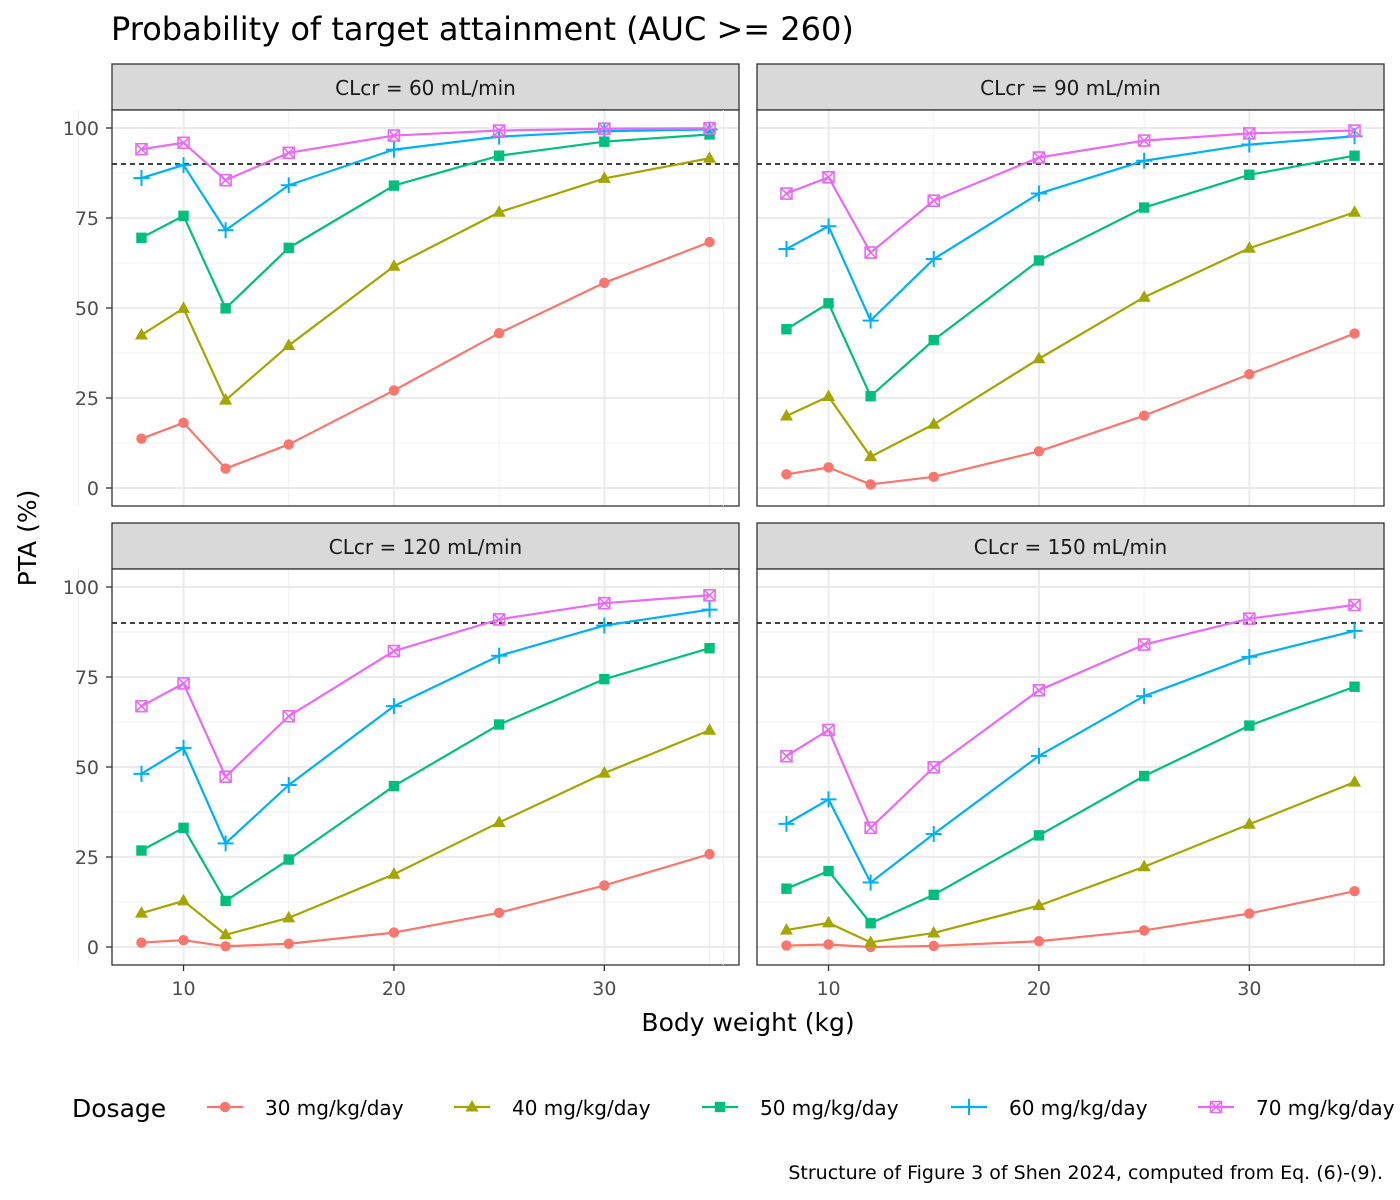 The image size is (1400, 1200). Describe the element at coordinates (87, 399) in the screenshot. I see `y-tick-label: 25` at that location.